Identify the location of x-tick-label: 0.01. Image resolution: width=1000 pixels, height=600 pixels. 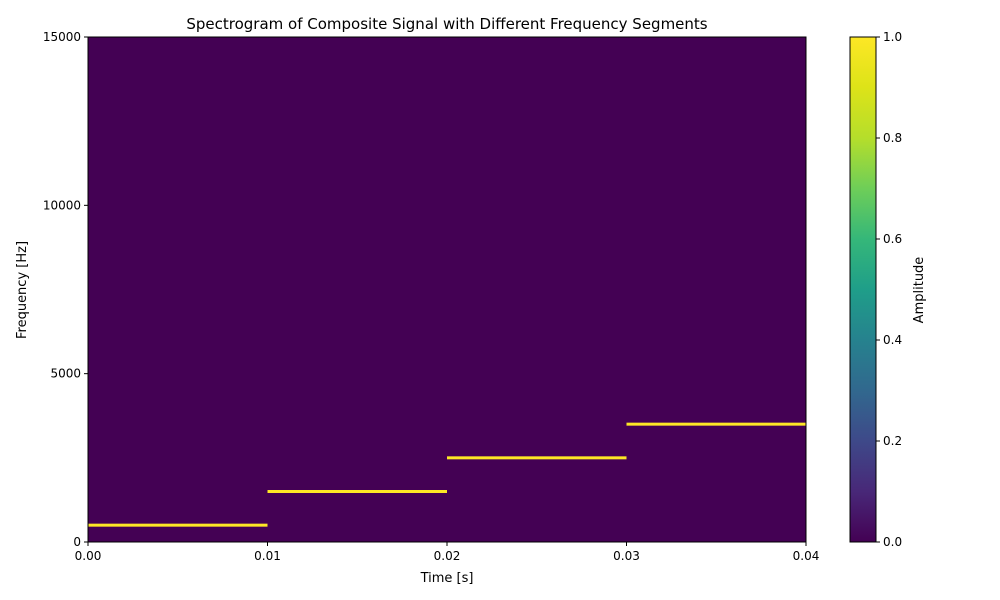
(267, 556).